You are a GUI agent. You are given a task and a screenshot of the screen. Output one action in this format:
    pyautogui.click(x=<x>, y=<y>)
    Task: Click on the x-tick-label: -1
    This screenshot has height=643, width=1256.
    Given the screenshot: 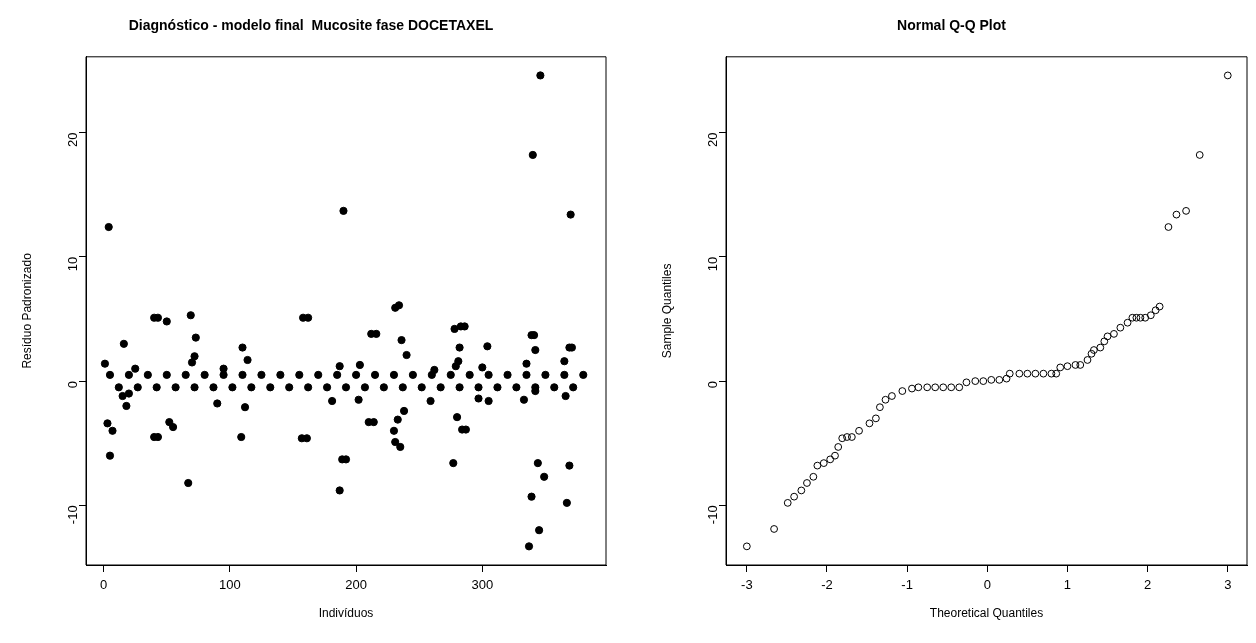 What is the action you would take?
    pyautogui.click(x=907, y=585)
    